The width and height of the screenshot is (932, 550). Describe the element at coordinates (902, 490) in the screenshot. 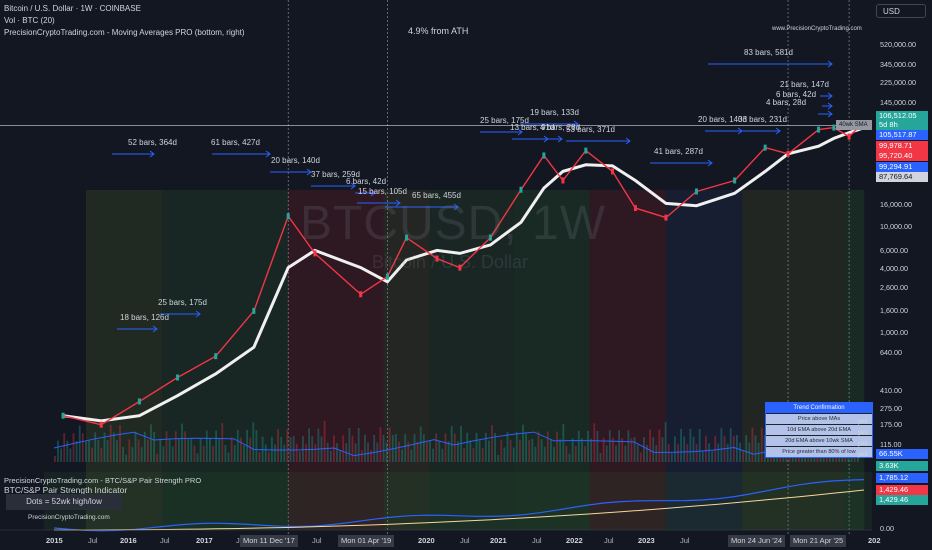

I see `price-tag: 1,429.46` at that location.